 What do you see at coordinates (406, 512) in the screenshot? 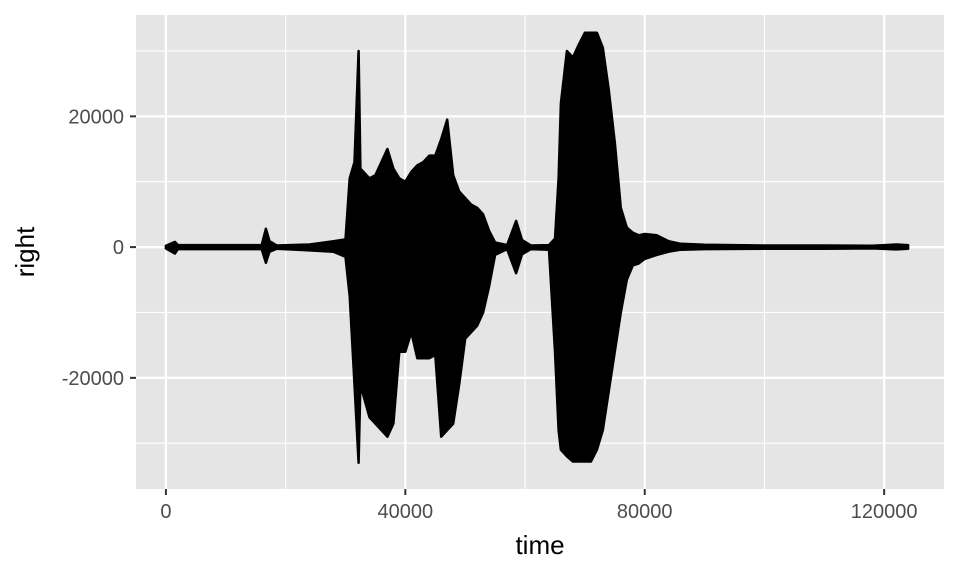
I see `x-tick-label: 40000` at bounding box center [406, 512].